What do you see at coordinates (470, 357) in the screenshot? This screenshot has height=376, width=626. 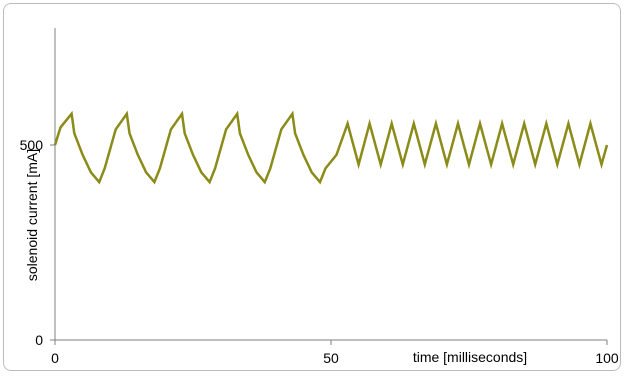 I see `x-axis-title: time [milliseconds]` at bounding box center [470, 357].